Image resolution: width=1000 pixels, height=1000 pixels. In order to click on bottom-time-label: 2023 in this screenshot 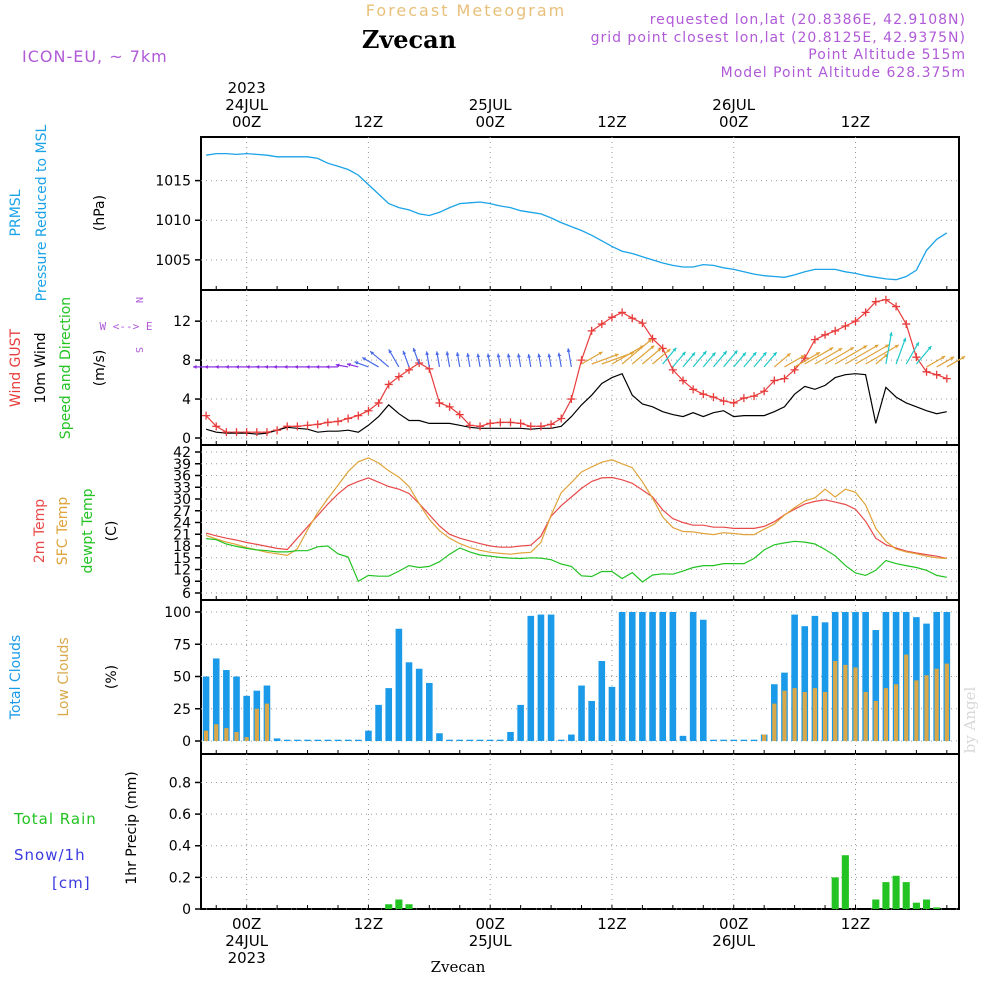, I will do `click(247, 958)`.